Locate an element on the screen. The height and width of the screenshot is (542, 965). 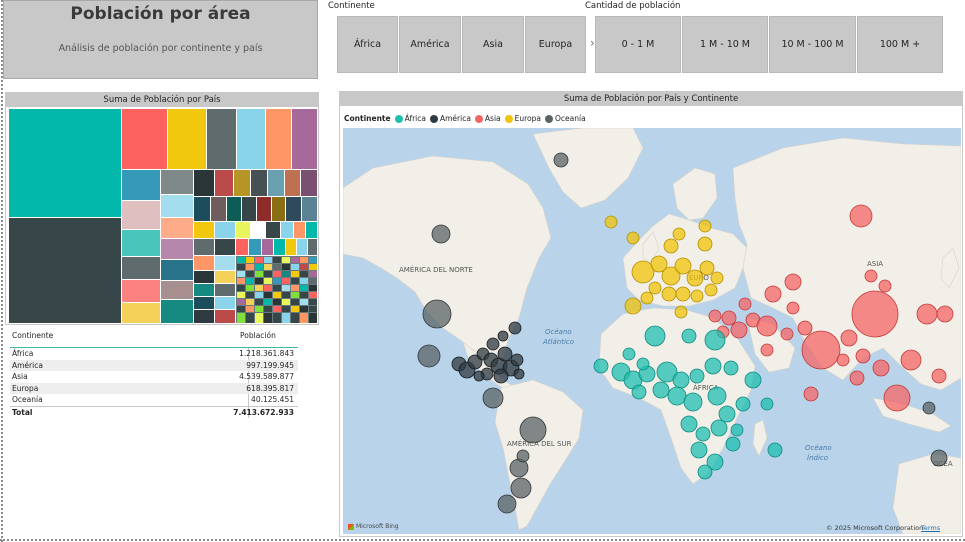
treemap-chart is located at coordinates (163, 216).